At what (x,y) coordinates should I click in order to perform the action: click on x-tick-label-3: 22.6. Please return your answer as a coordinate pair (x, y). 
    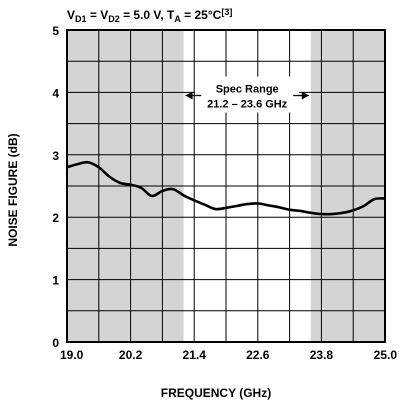
    Looking at the image, I should click on (258, 355).